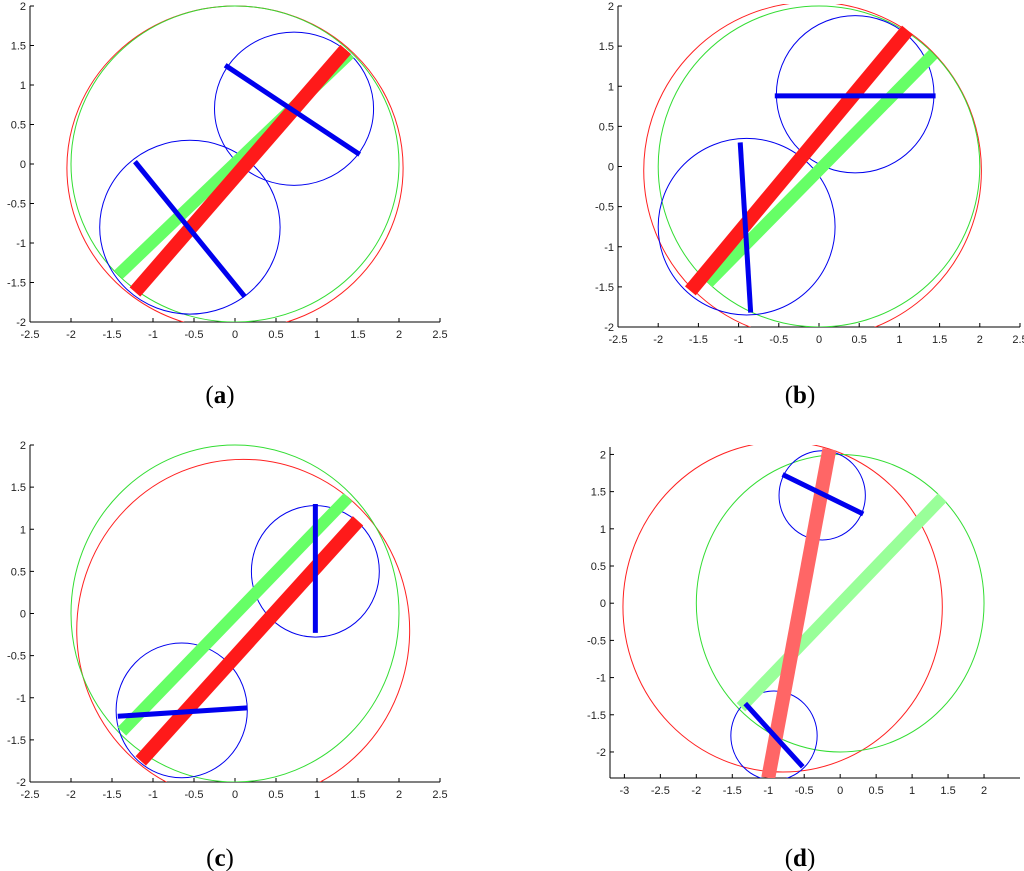 The height and width of the screenshot is (871, 1024). What do you see at coordinates (624, 791) in the screenshot?
I see `x-tick-label: -3` at bounding box center [624, 791].